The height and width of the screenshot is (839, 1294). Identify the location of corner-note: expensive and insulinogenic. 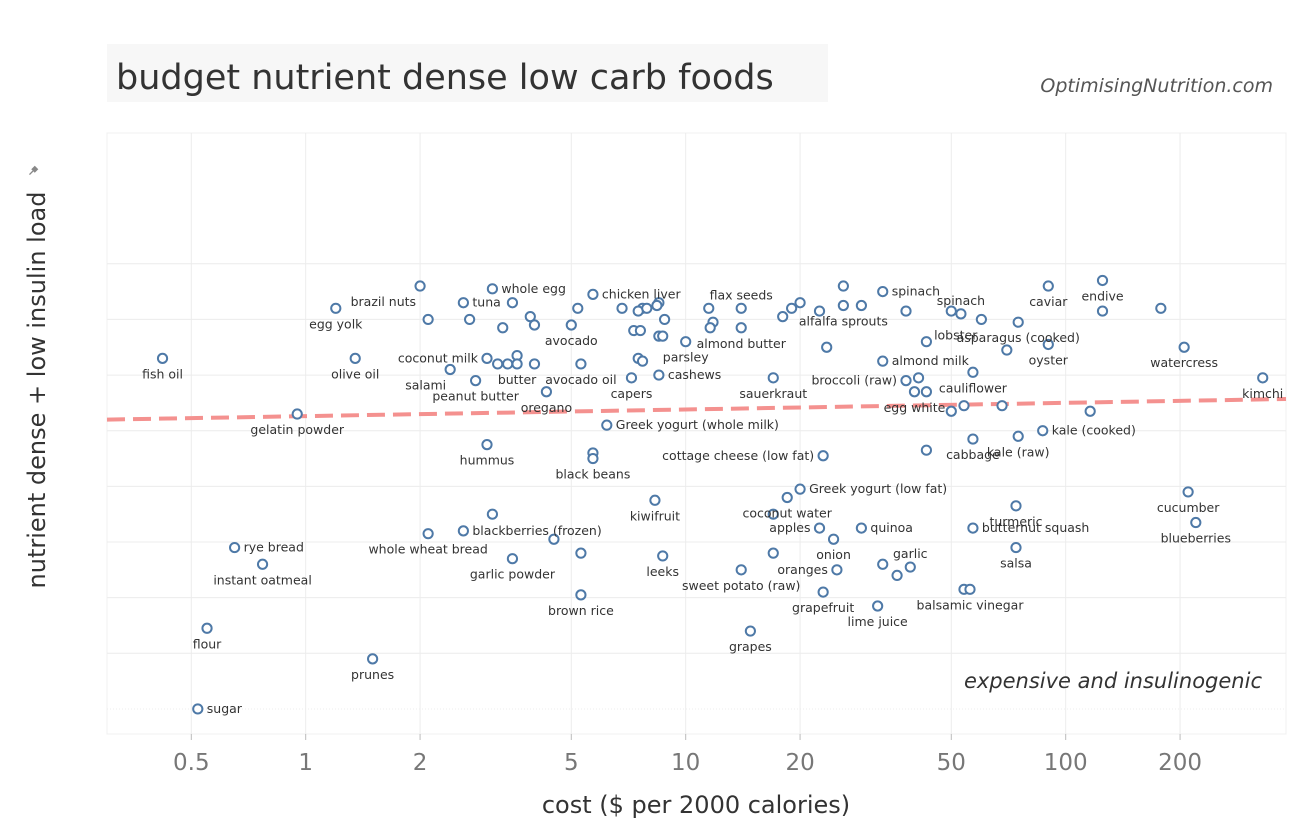
(1113, 681).